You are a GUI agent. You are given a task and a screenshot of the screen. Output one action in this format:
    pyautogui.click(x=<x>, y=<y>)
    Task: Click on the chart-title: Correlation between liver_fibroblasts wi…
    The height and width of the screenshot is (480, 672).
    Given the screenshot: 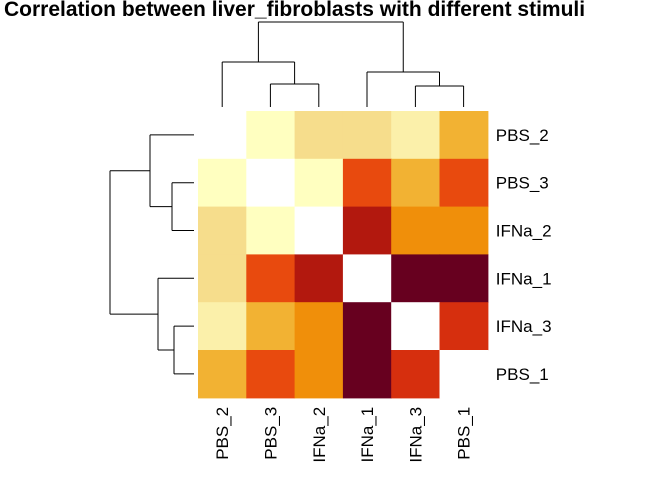 What is the action you would take?
    pyautogui.click(x=295, y=10)
    